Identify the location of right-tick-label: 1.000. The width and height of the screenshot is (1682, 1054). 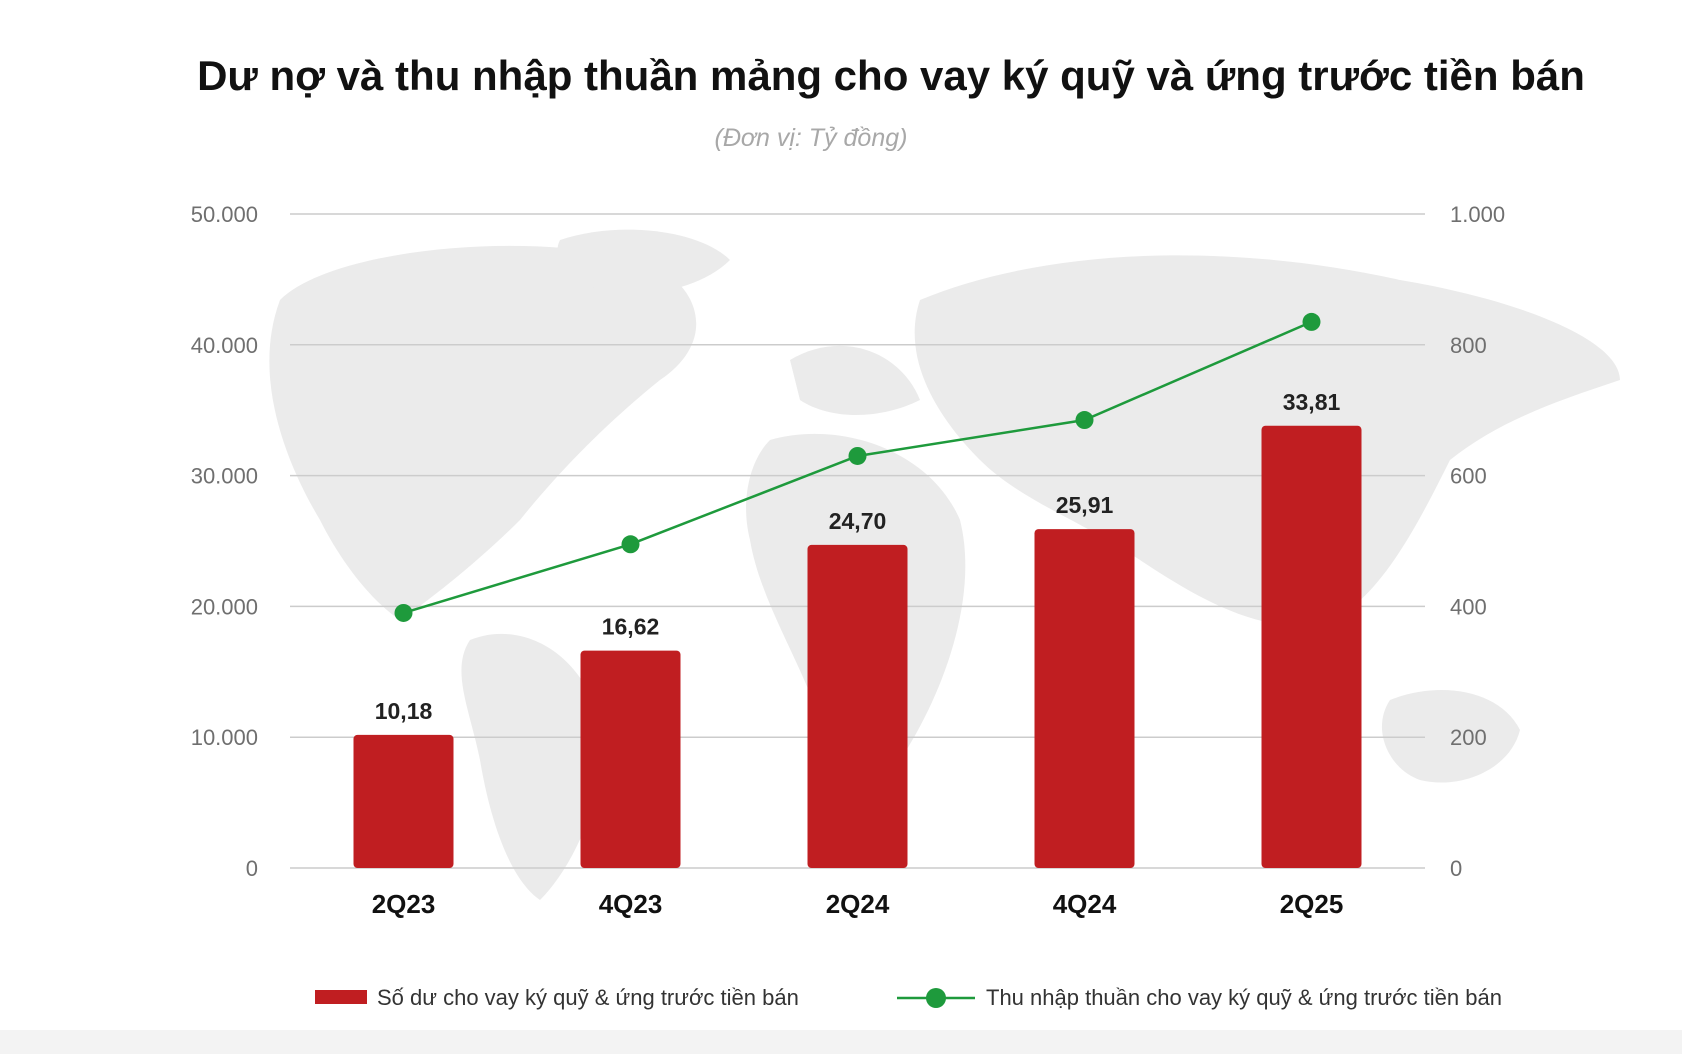
(1477, 214).